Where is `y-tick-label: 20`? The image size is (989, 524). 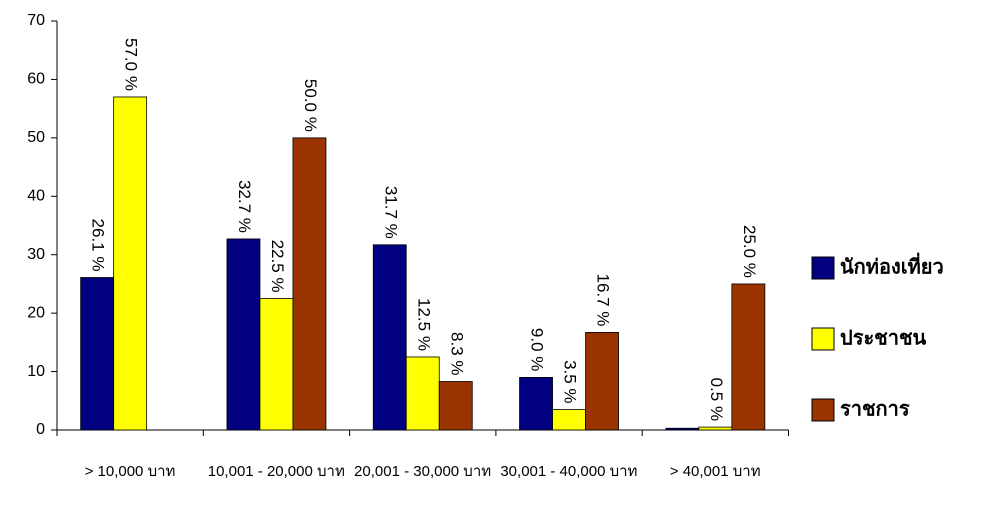
y-tick-label: 20 is located at coordinates (36, 312).